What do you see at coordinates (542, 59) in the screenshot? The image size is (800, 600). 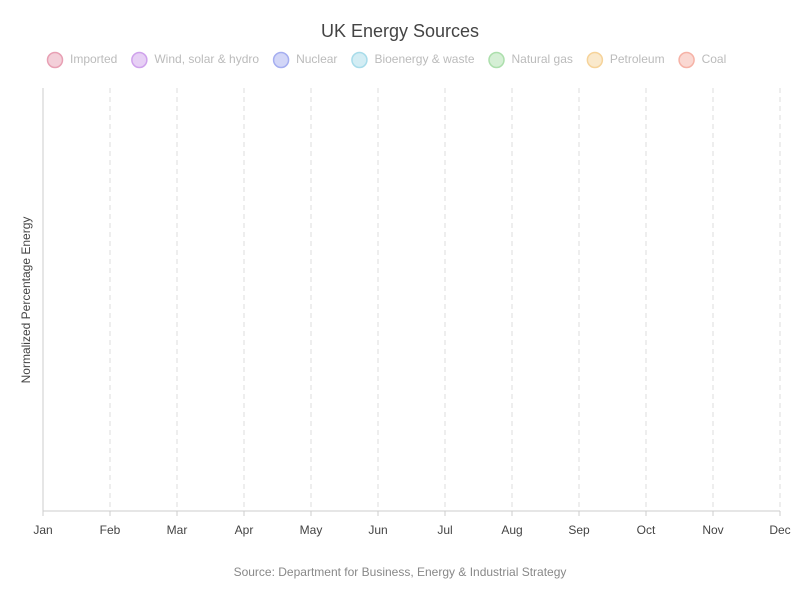 I see `legend-label: Natural gas` at bounding box center [542, 59].